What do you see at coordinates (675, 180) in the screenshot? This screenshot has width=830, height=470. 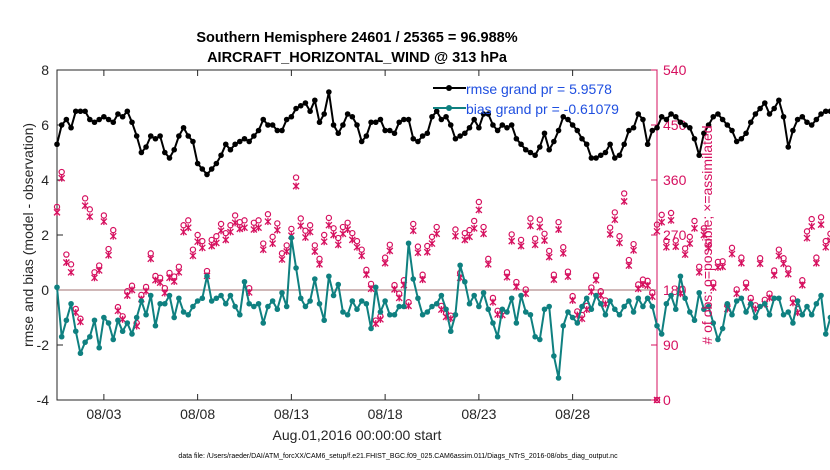 I see `y2-tick-label: 360` at bounding box center [675, 180].